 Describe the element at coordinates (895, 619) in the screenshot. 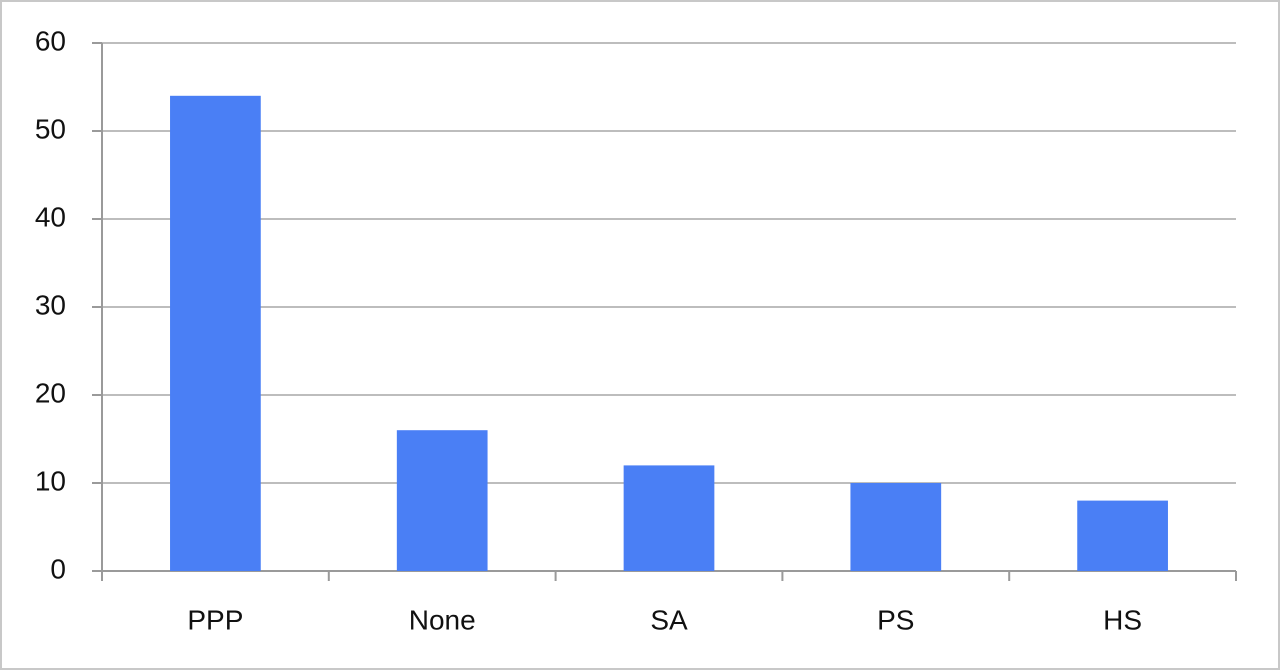

I see `x-tick-label: PS` at that location.